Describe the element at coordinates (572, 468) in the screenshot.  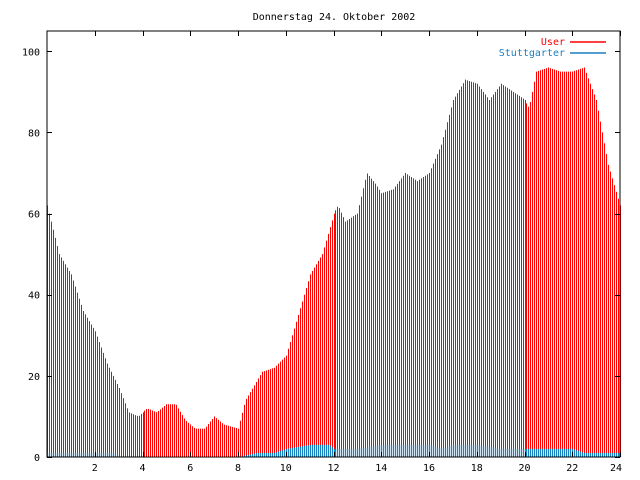
I see `x-tick-label: 22` at that location.